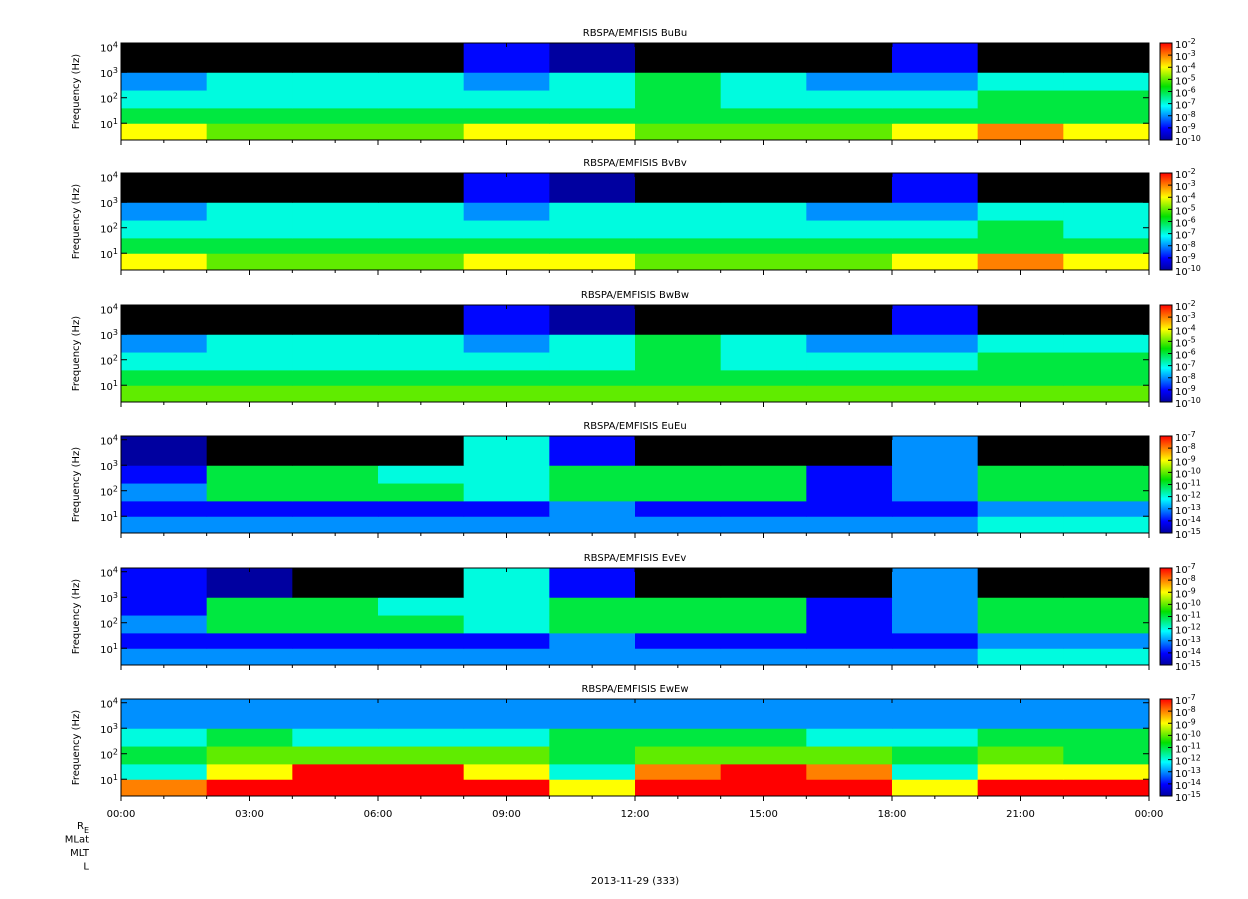 The height and width of the screenshot is (899, 1248). What do you see at coordinates (109, 598) in the screenshot?
I see `y-tick-label: 10³` at bounding box center [109, 598].